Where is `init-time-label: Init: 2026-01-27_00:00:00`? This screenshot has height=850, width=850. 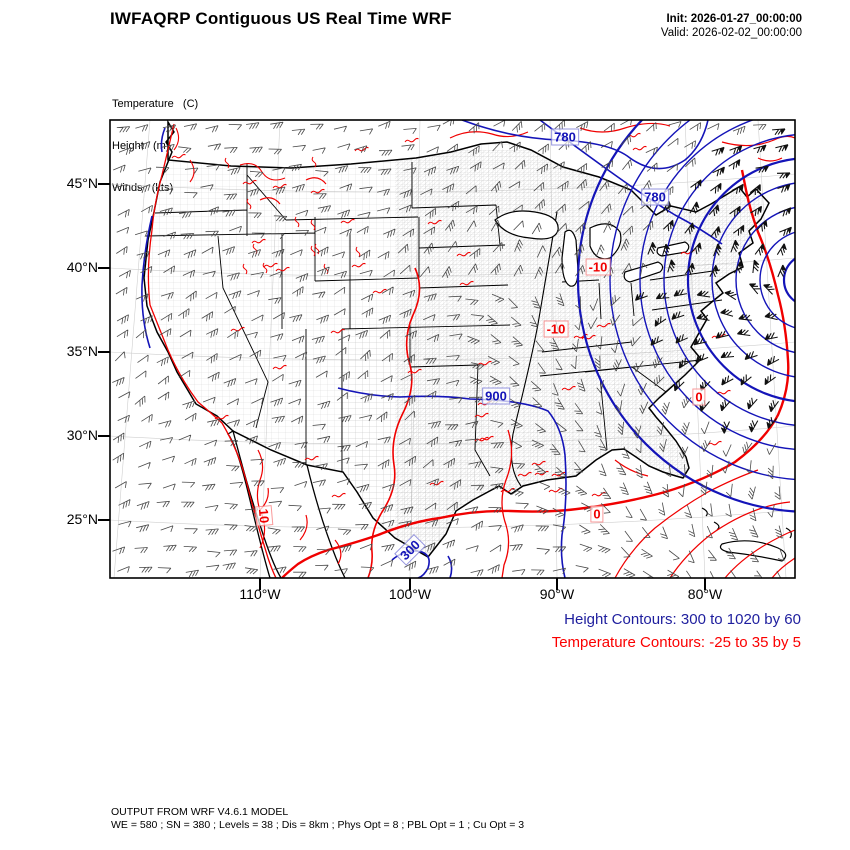
init-time-label: Init: 2026-01-27_00:00:00 is located at coordinates (734, 19).